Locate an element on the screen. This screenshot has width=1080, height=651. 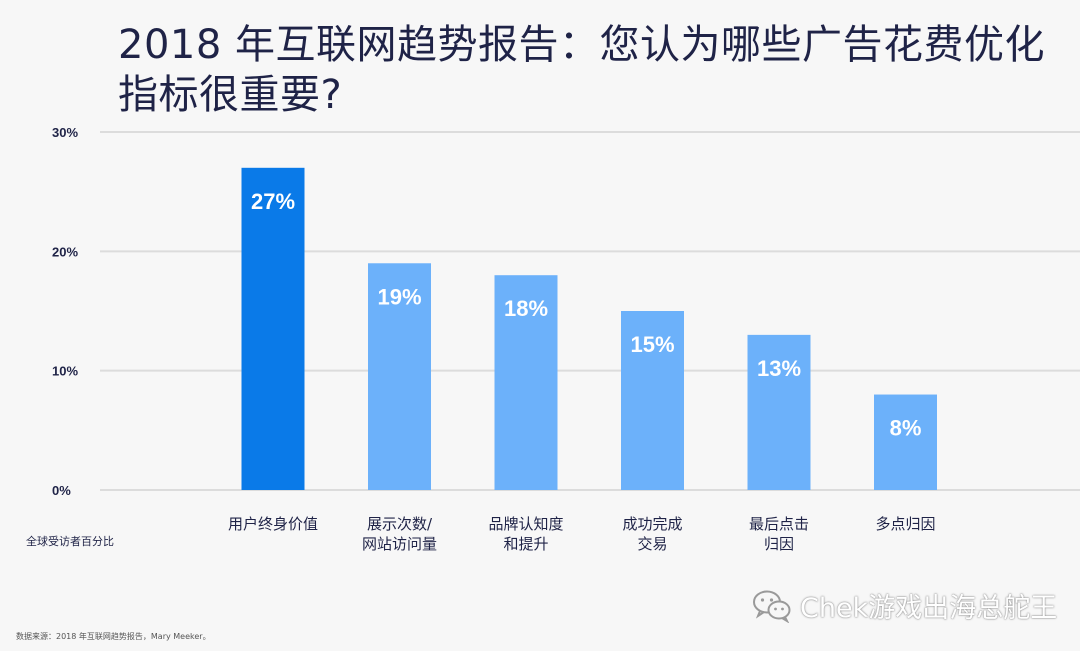
bar-data-label: 19% is located at coordinates (399, 296).